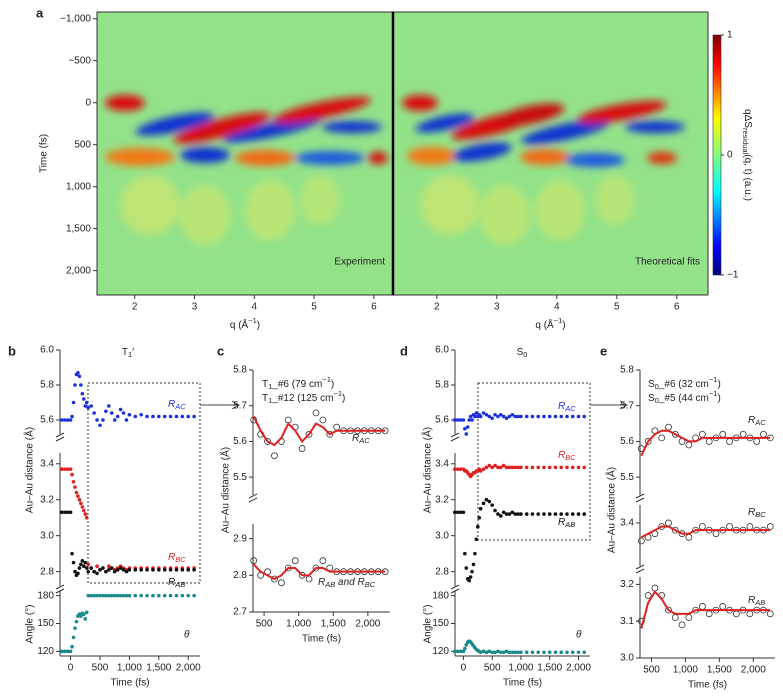 This screenshot has height=699, width=783. I want to click on zoom-box, so click(534, 461).